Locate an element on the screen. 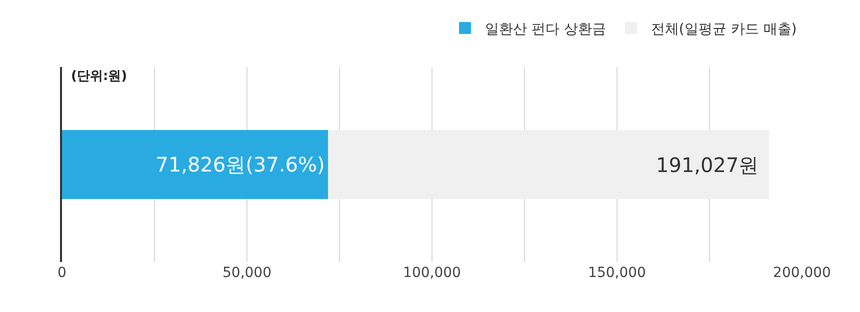 The image size is (860, 312). annotation: (단위:원) is located at coordinates (99, 76).